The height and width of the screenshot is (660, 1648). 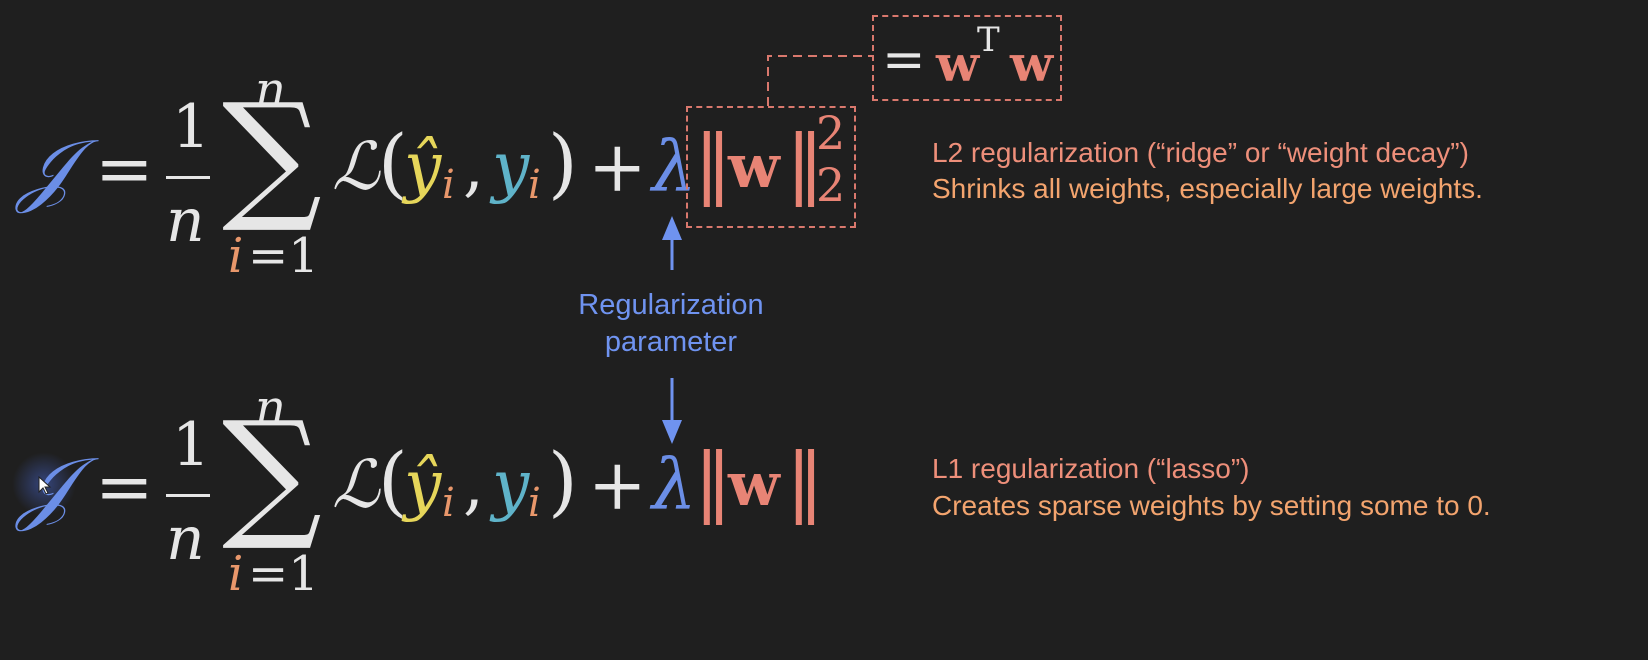 I want to click on mouse-cursor-icon, so click(x=45, y=485).